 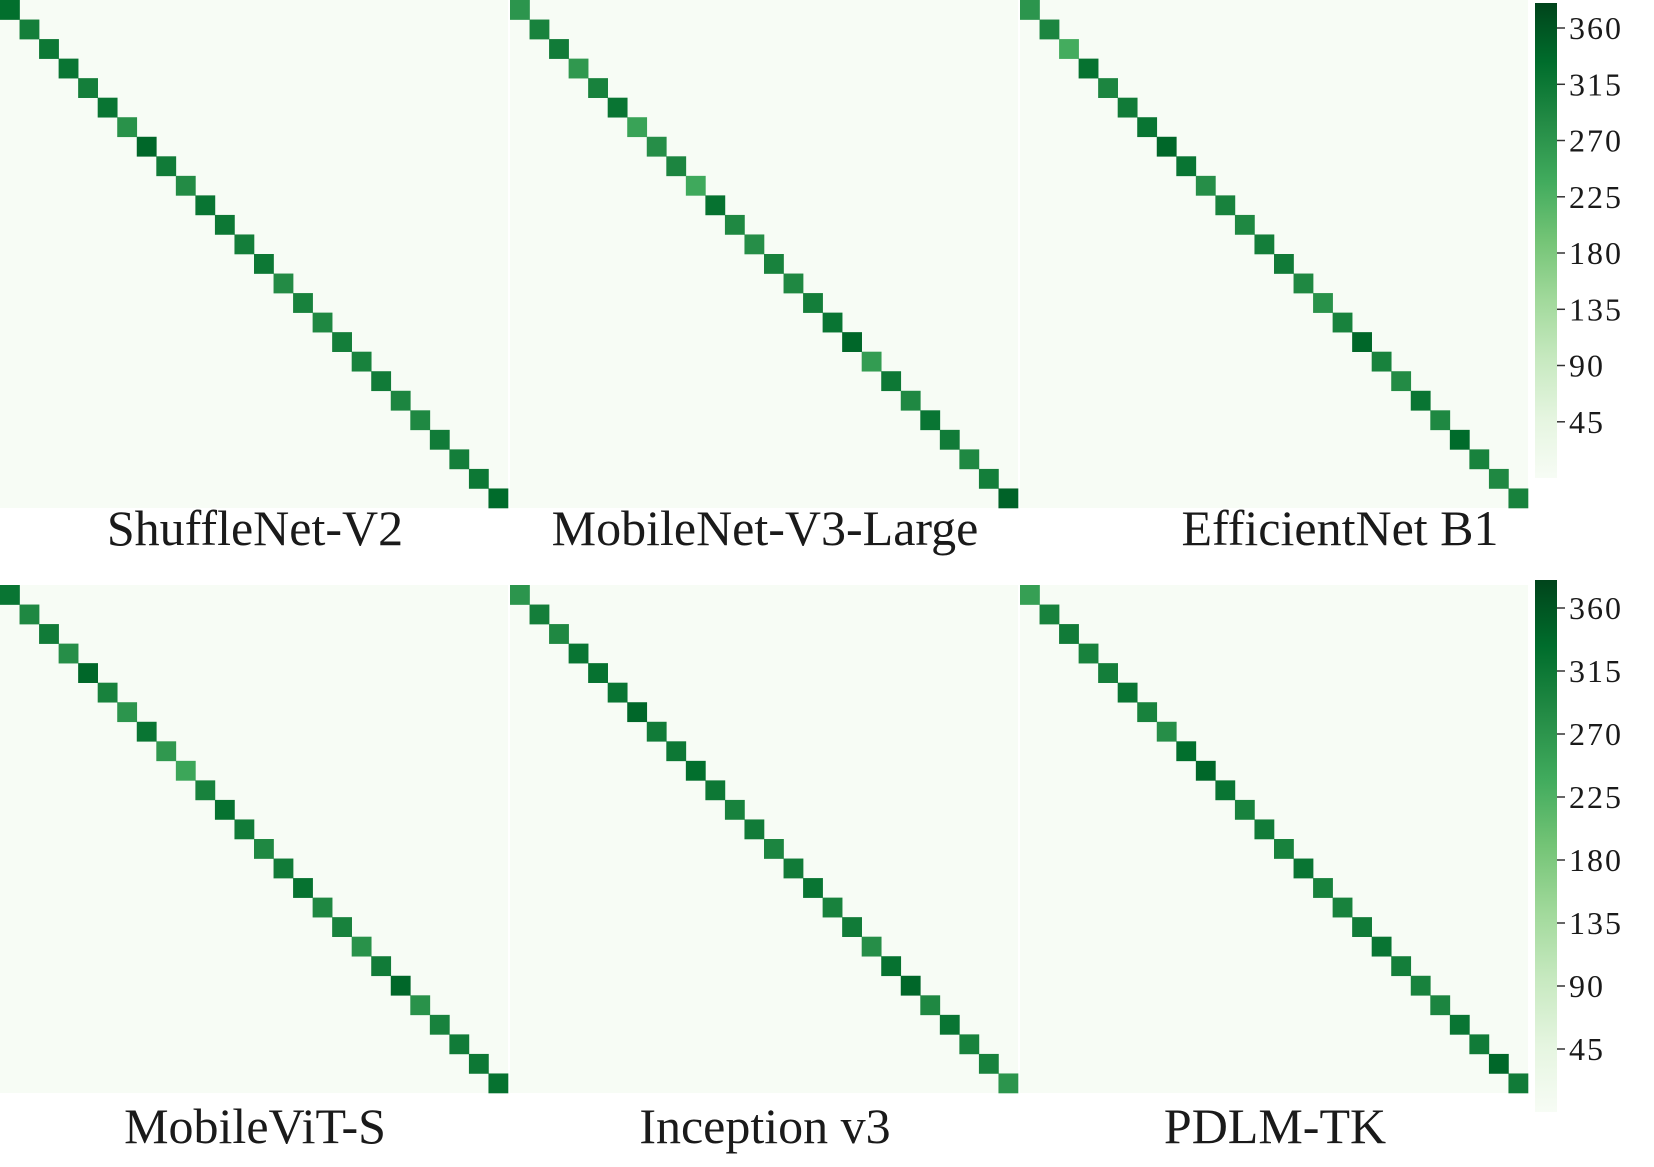 What do you see at coordinates (1596, 734) in the screenshot?
I see `colorbar-tick-label: 270` at bounding box center [1596, 734].